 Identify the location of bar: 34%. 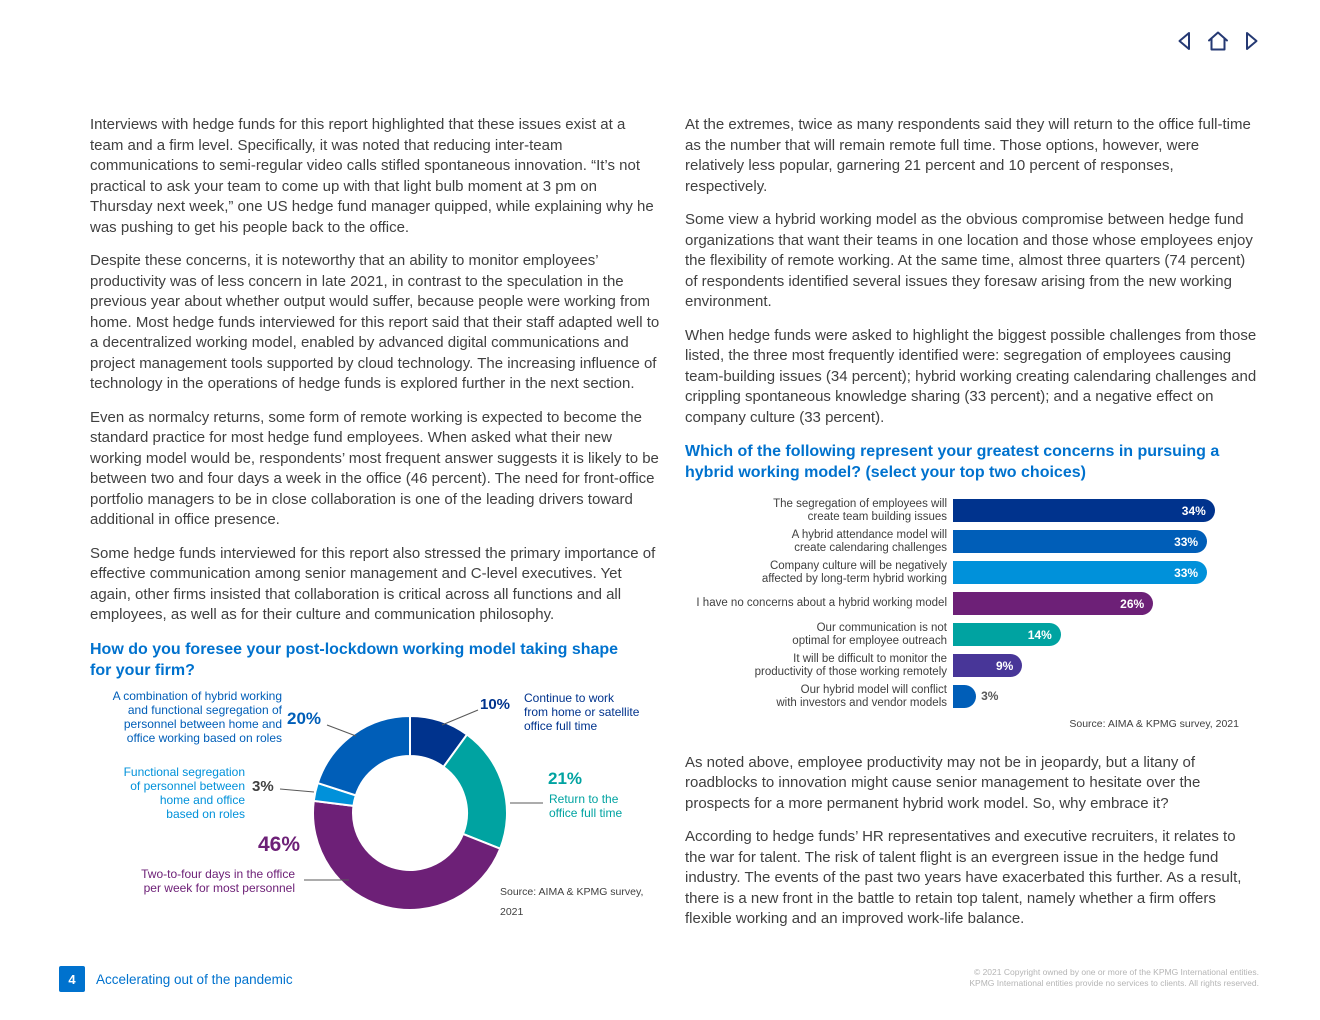
(1084, 510).